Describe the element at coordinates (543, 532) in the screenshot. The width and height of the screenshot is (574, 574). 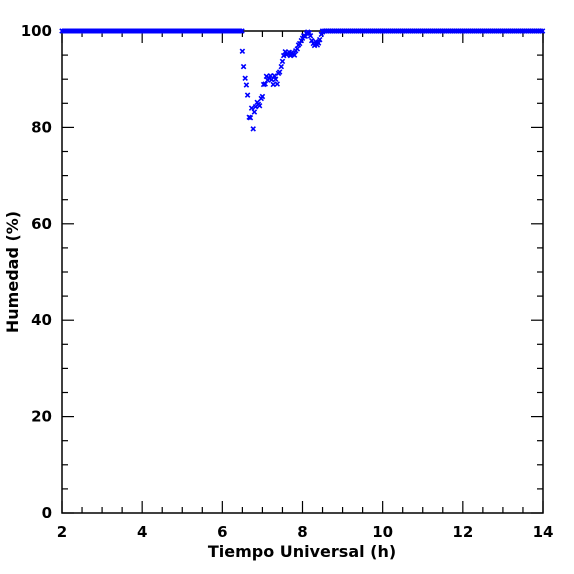
I see `x-tick-label: 14` at that location.